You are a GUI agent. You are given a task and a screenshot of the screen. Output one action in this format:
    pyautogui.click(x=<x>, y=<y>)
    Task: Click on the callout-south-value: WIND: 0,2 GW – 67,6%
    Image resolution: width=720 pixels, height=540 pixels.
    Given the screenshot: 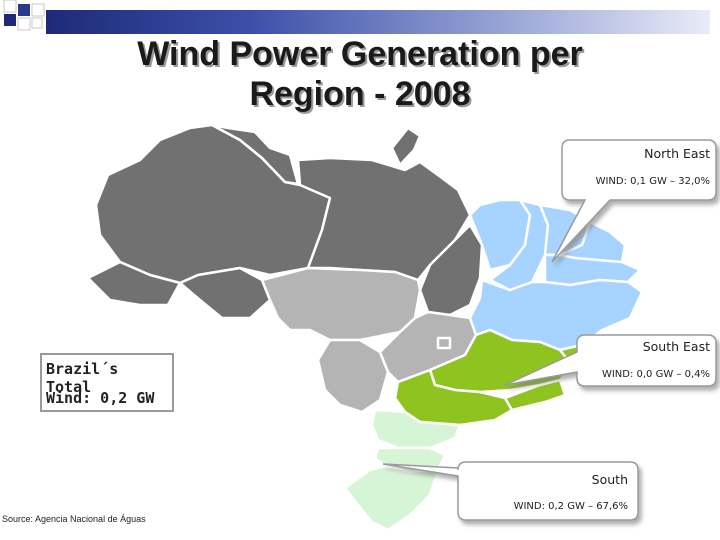 What is the action you would take?
    pyautogui.click(x=571, y=506)
    